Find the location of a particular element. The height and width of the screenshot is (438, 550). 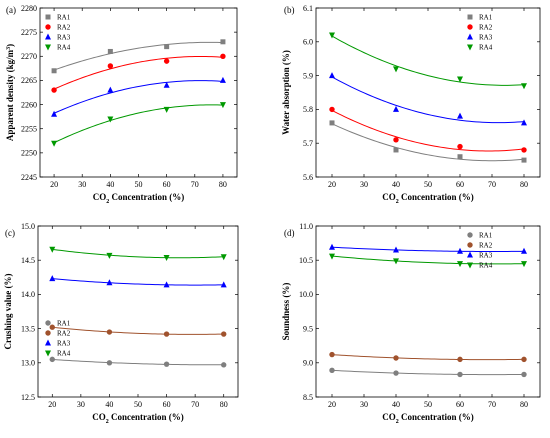

y-tick-label: 13.0 is located at coordinates (28, 363).